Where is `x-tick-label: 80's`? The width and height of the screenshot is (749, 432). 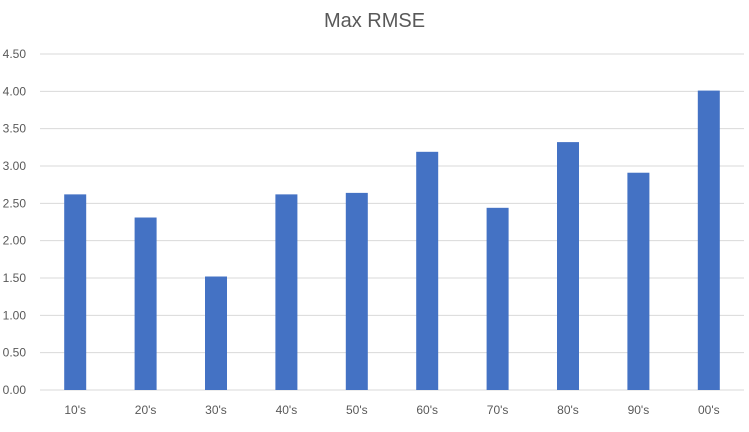
x-tick-label: 80's is located at coordinates (568, 410).